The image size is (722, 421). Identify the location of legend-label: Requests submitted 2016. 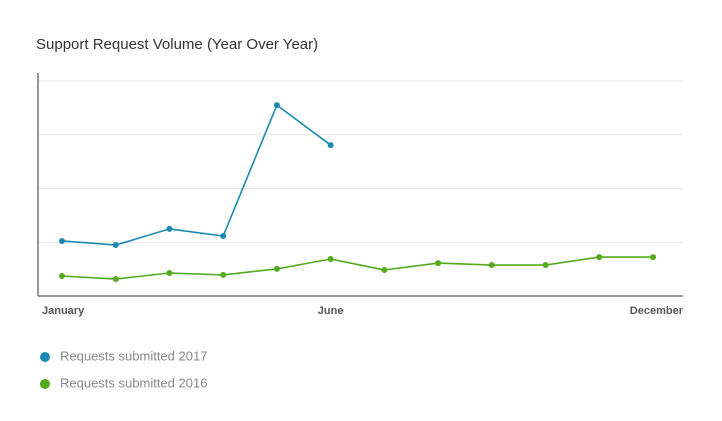
(133, 382).